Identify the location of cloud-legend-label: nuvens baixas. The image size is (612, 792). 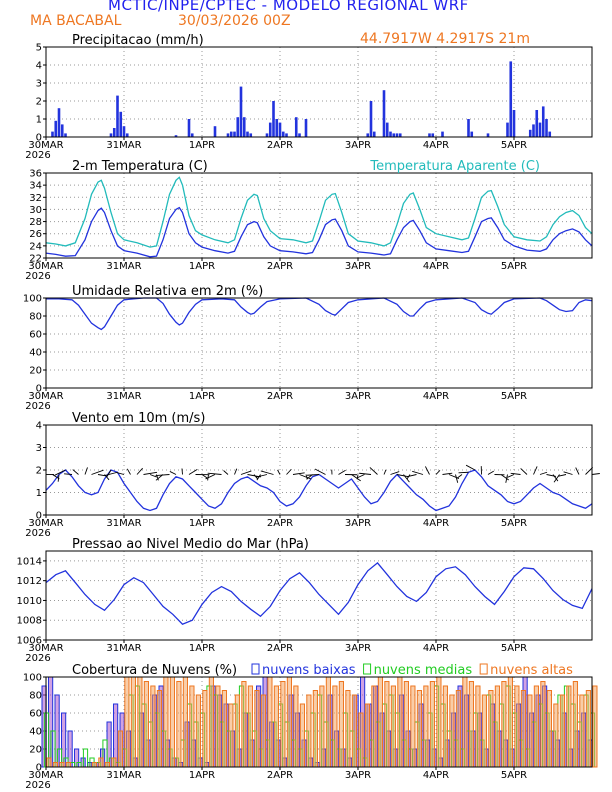
(309, 670).